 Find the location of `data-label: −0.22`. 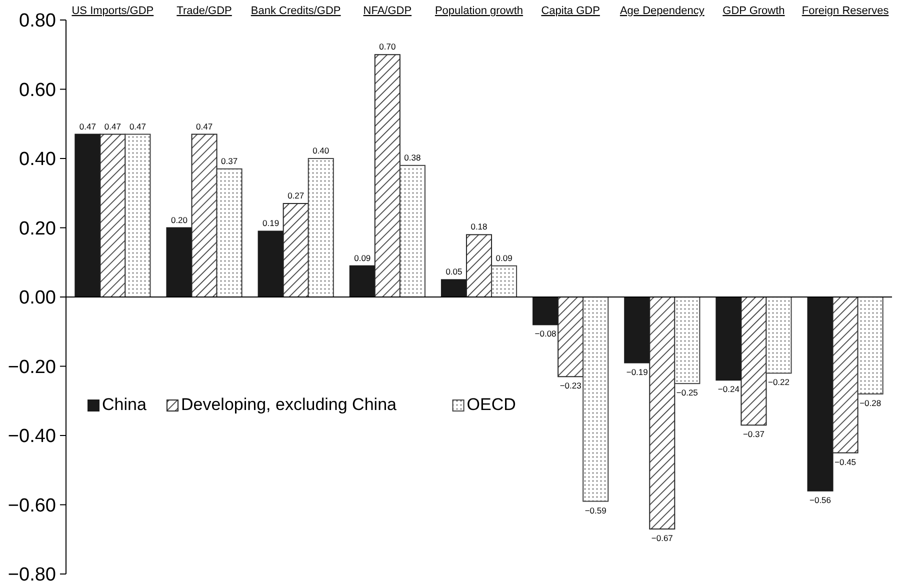

data-label: −0.22 is located at coordinates (779, 382).